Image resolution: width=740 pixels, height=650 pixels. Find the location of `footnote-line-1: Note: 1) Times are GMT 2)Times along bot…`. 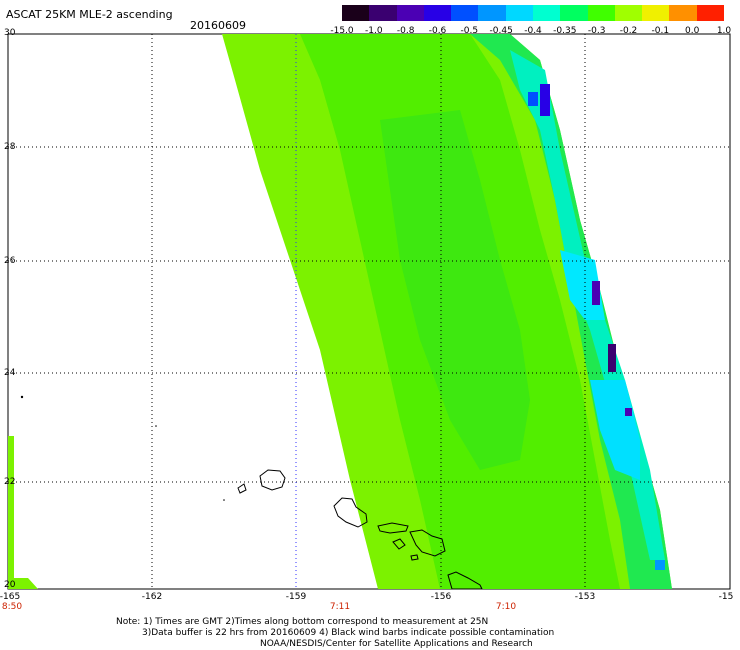

footnote-line-1: Note: 1) Times are GMT 2)Times along bot… is located at coordinates (302, 622).